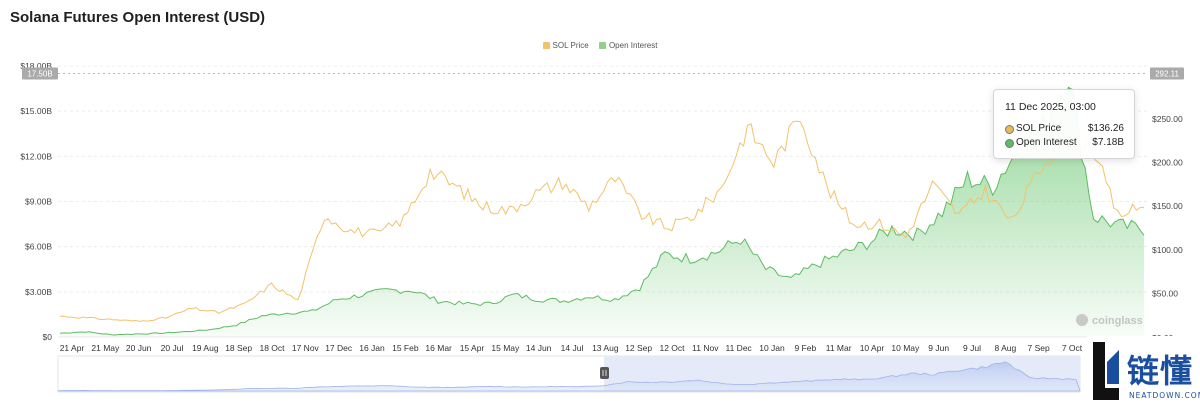 Image resolution: width=1200 pixels, height=406 pixels. What do you see at coordinates (1117, 321) in the screenshot?
I see `watermark-text: coinglass` at bounding box center [1117, 321].